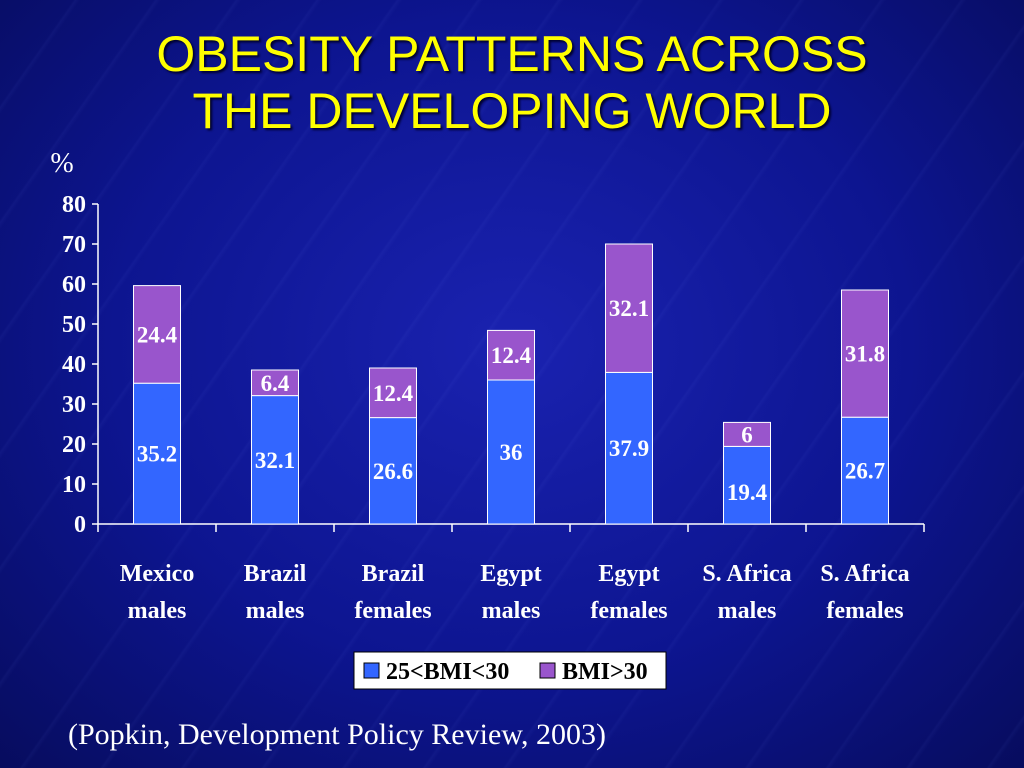 The width and height of the screenshot is (1024, 768). Describe the element at coordinates (157, 592) in the screenshot. I see `x-category-label: Mexico males` at that location.